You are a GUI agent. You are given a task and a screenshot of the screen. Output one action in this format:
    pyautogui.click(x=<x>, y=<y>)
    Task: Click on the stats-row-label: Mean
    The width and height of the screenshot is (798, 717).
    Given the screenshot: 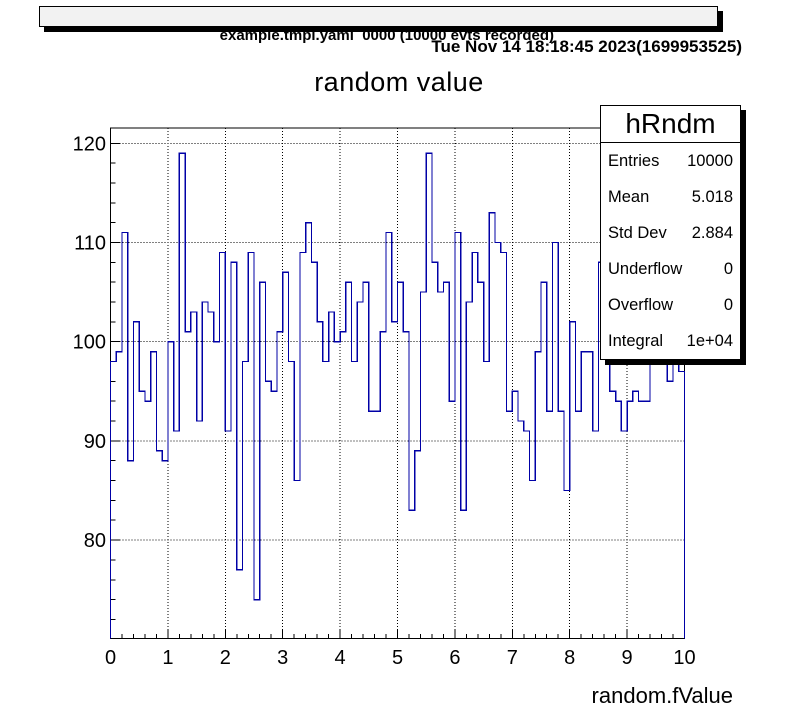 What is the action you would take?
    pyautogui.click(x=629, y=196)
    